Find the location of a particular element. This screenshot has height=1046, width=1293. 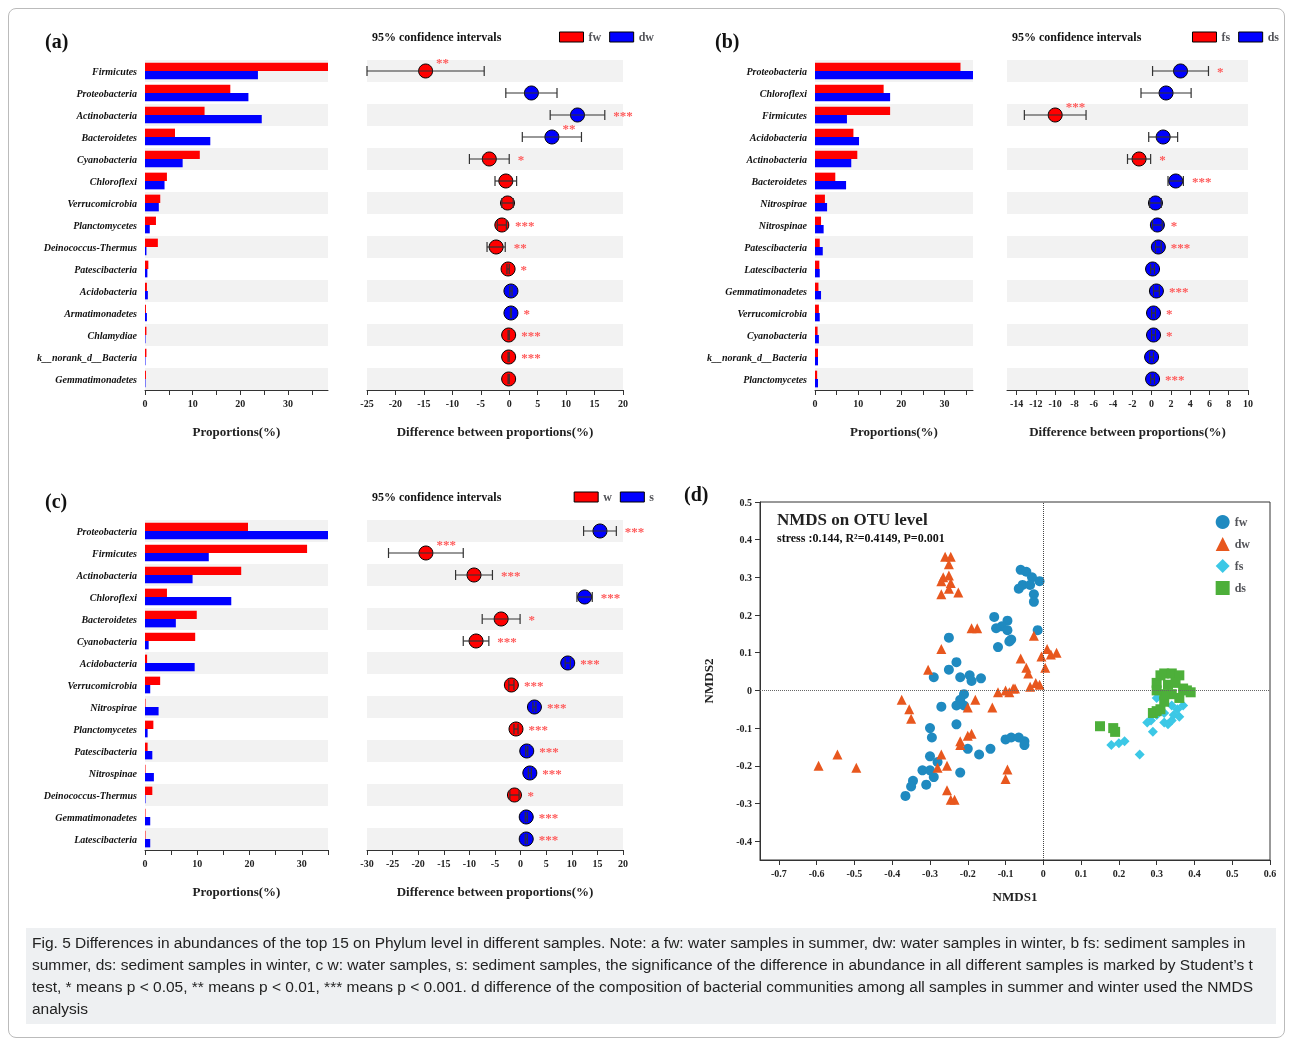

chart-title: (b) is located at coordinates (727, 41).